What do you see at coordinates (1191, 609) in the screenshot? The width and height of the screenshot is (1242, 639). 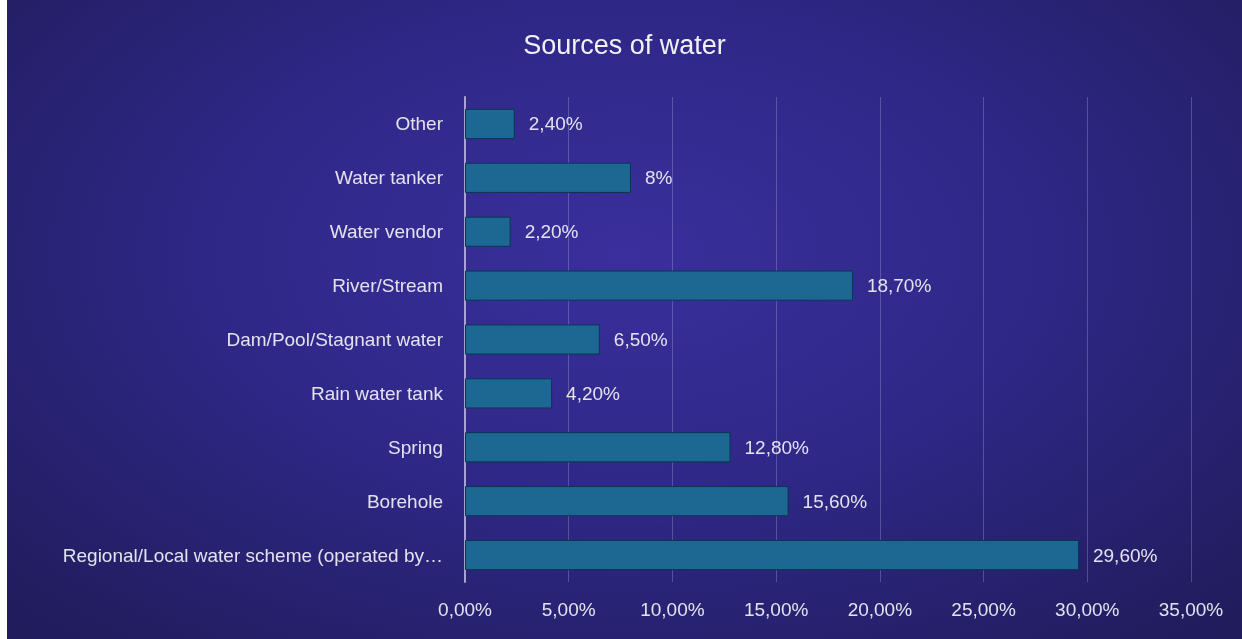 I see `x-tick-label: 35,00%` at bounding box center [1191, 609].